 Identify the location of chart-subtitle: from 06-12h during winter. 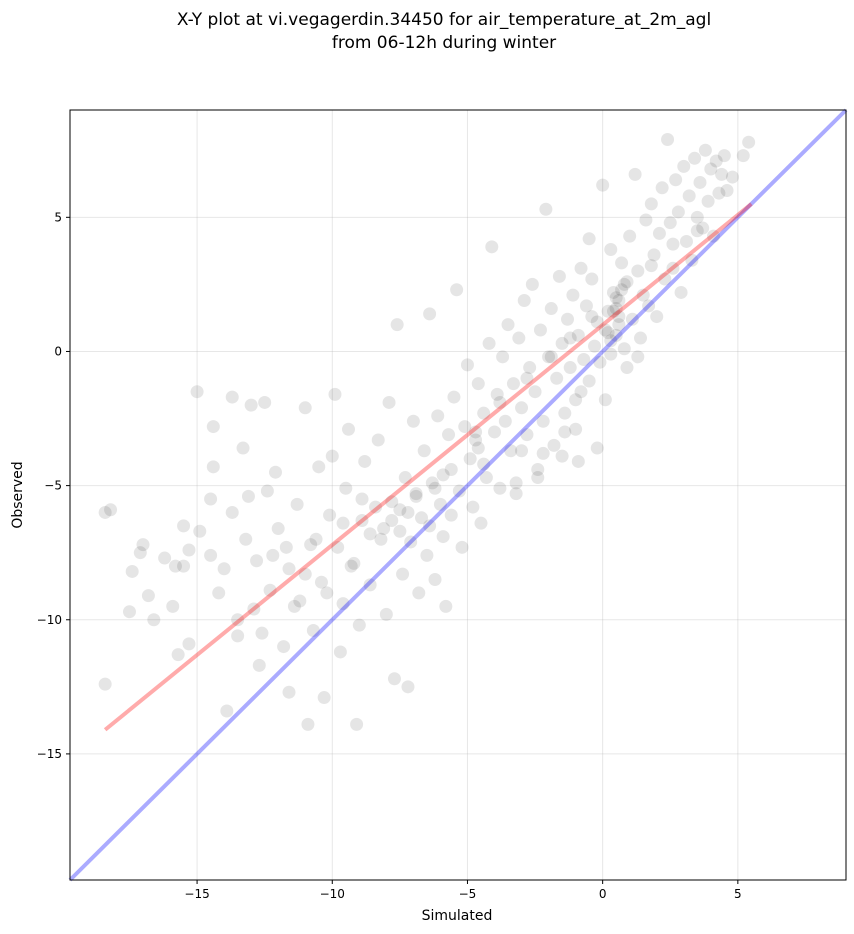
(444, 43).